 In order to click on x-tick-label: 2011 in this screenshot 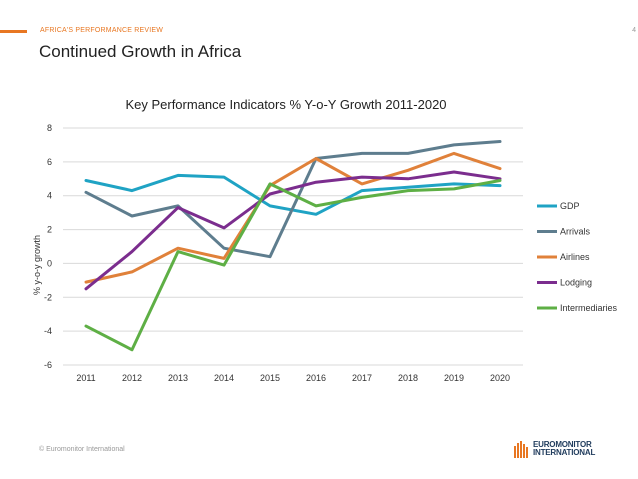, I will do `click(85, 378)`.